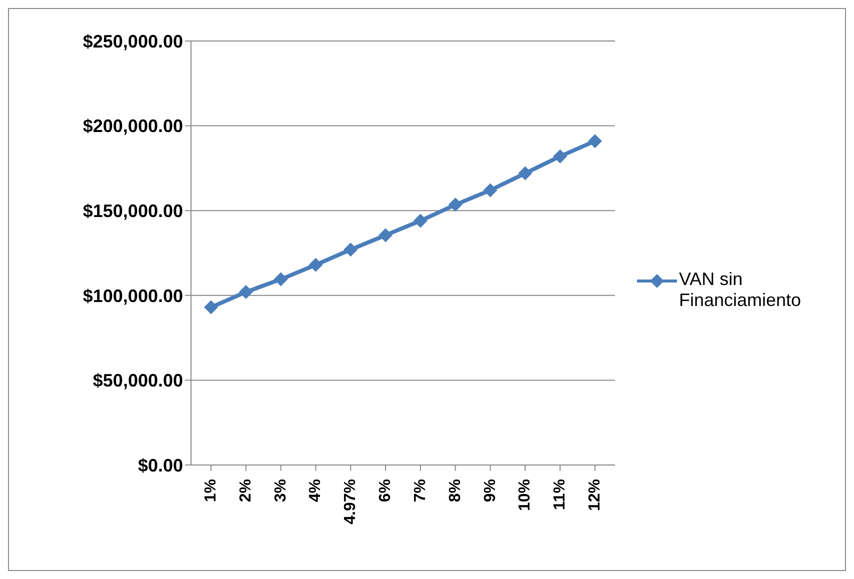 The image size is (854, 579). I want to click on y-tick-label: $200,000.00, so click(132, 126).